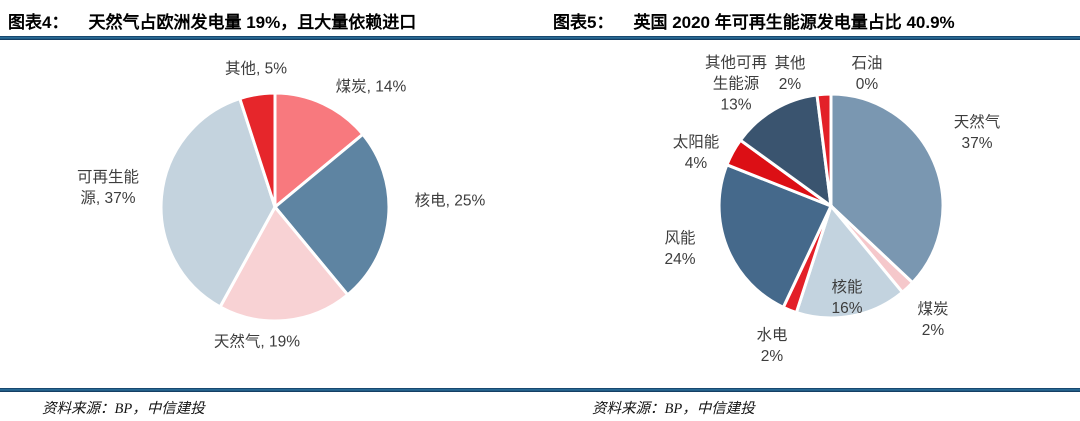  What do you see at coordinates (680, 249) in the screenshot?
I see `pie-slice-label: 风能 24%` at bounding box center [680, 249].